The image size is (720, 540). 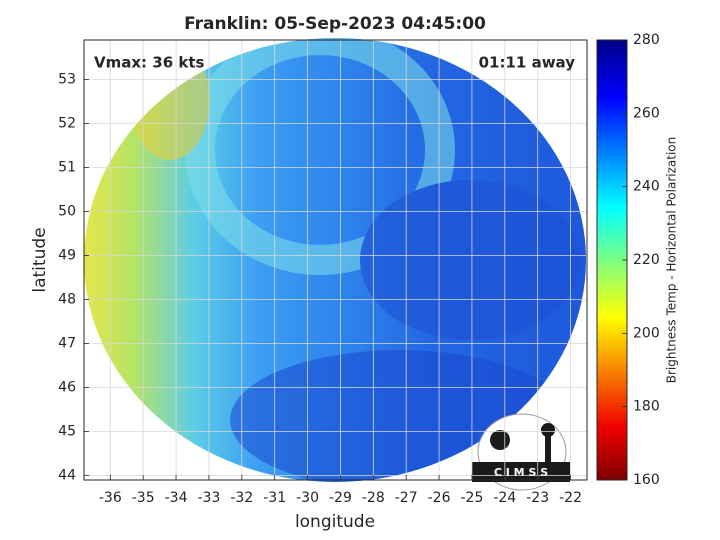 I want to click on x-axis-label: longitude, so click(x=335, y=522).